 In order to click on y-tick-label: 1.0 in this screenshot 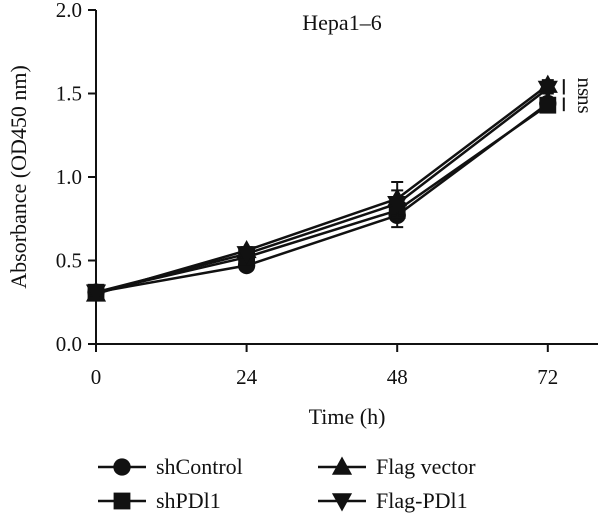, I will do `click(69, 177)`.